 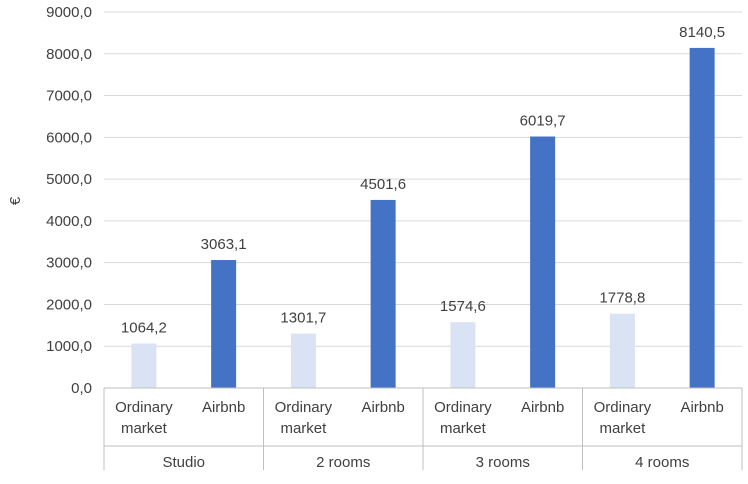 What do you see at coordinates (69, 263) in the screenshot?
I see `y-tick-label: 3000,0` at bounding box center [69, 263].